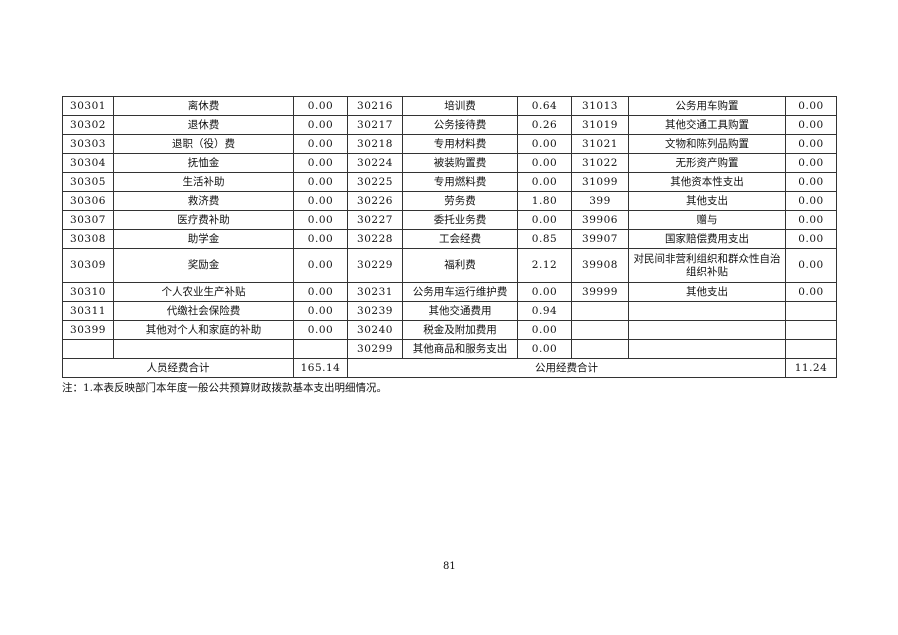  I want to click on table-row: 30301 离休费 0.00 30216 培训费 0.64 31013 公务用车购置 0.00, so click(449, 106).